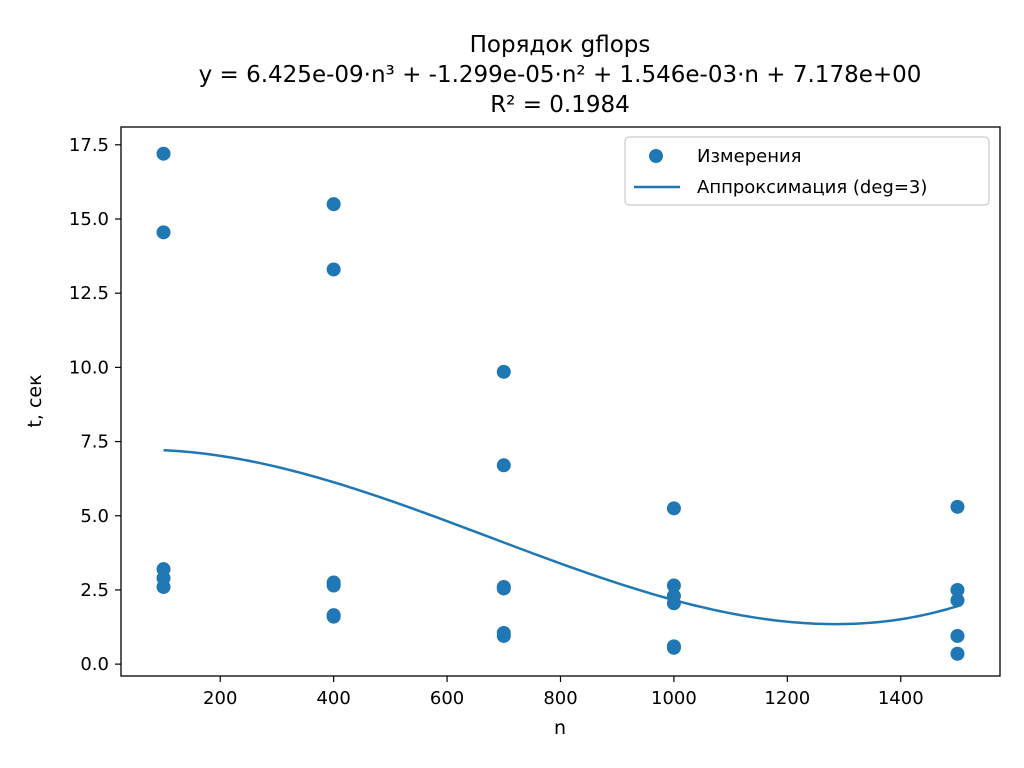 The width and height of the screenshot is (1024, 768). Describe the element at coordinates (94, 664) in the screenshot. I see `y-tick-label: 0.0` at that location.